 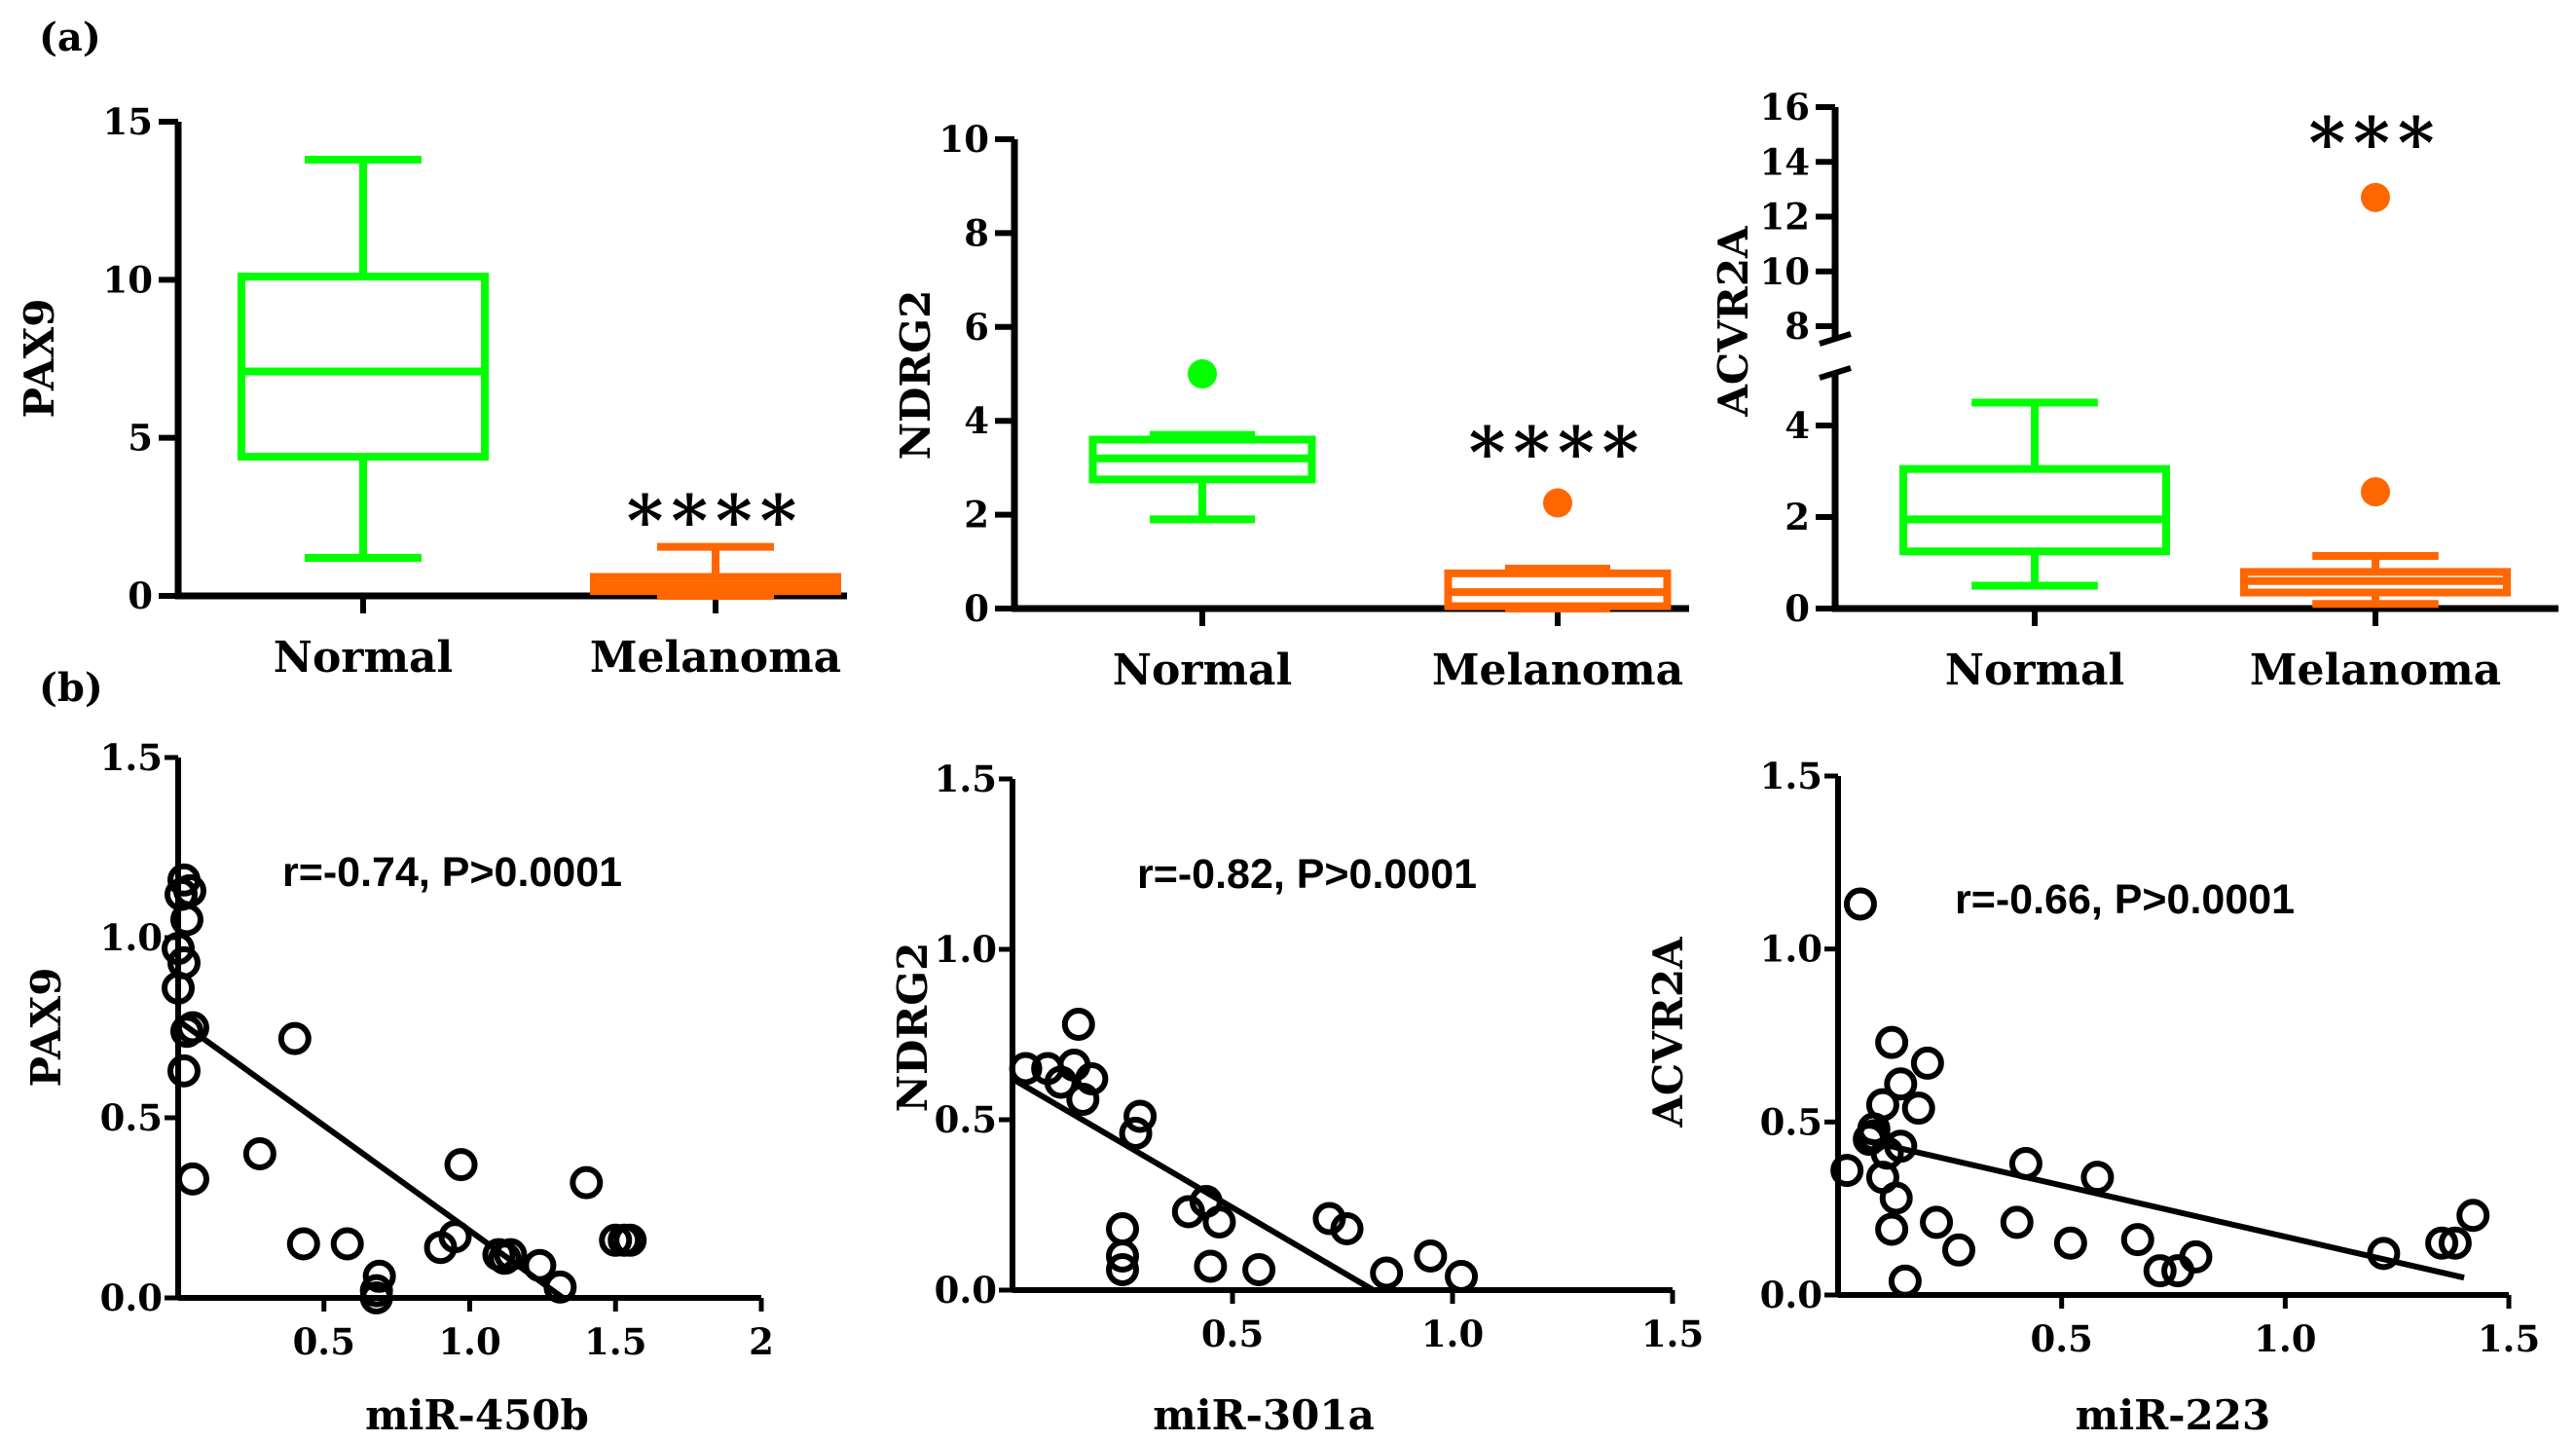 What do you see at coordinates (1668, 1032) in the screenshot?
I see `acvr2a-scatter-y-label: ACVR2A` at bounding box center [1668, 1032].